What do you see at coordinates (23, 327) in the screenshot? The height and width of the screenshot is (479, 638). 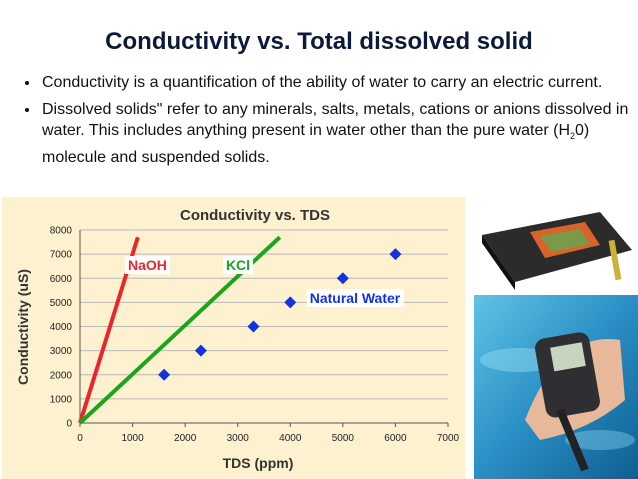 I see `y-axis-label: Conductivity (uS)` at bounding box center [23, 327].